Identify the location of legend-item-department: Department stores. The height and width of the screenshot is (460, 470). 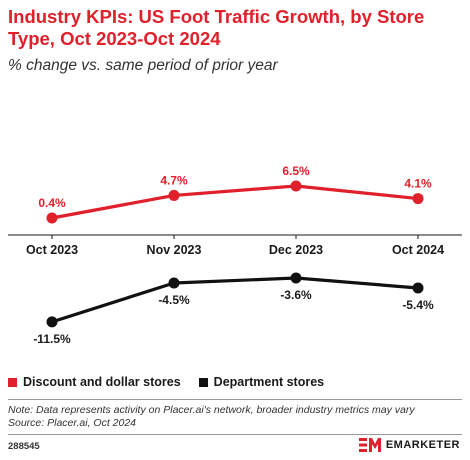
(261, 382).